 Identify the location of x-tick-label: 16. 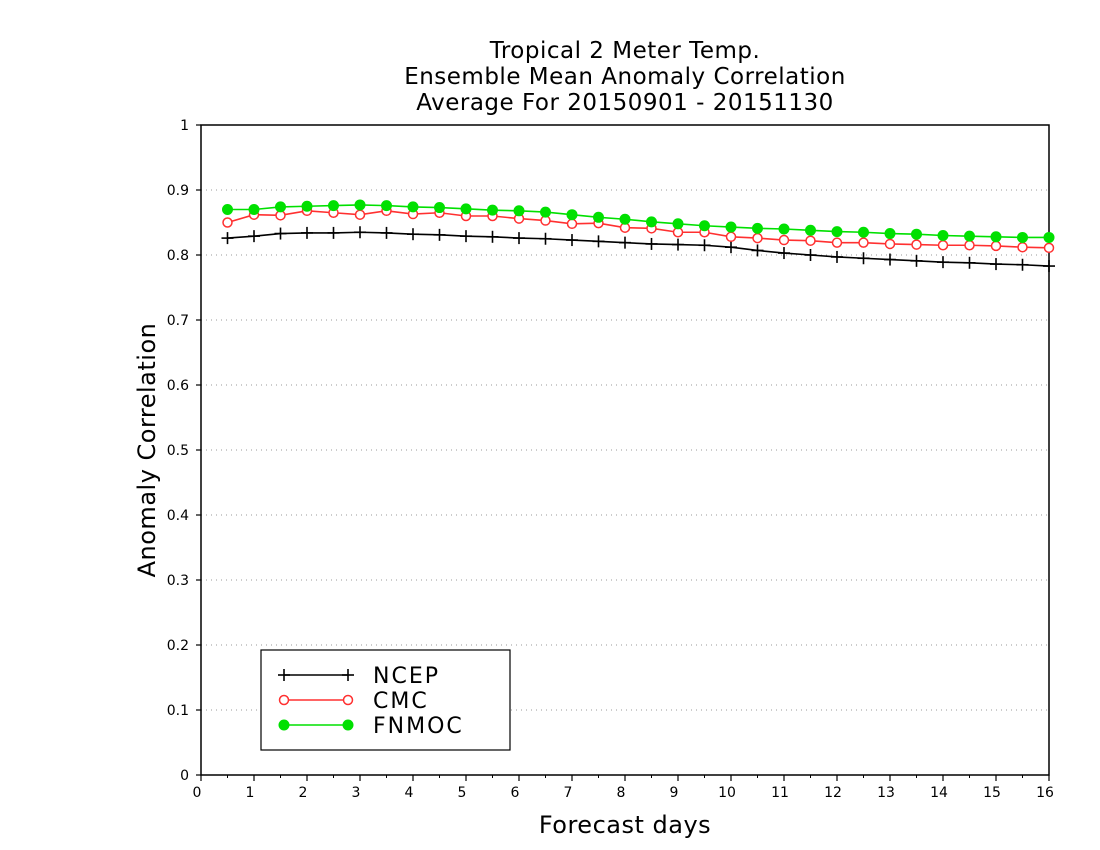
(1045, 793).